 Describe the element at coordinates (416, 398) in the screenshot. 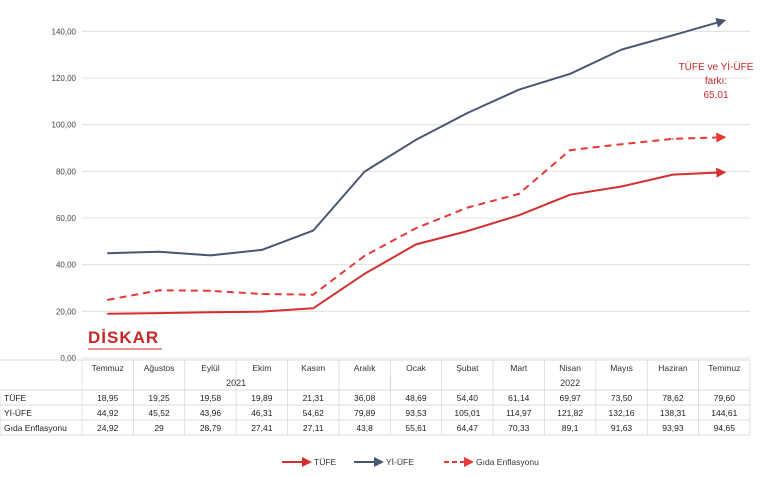

I see `table-cell: 48,69` at that location.